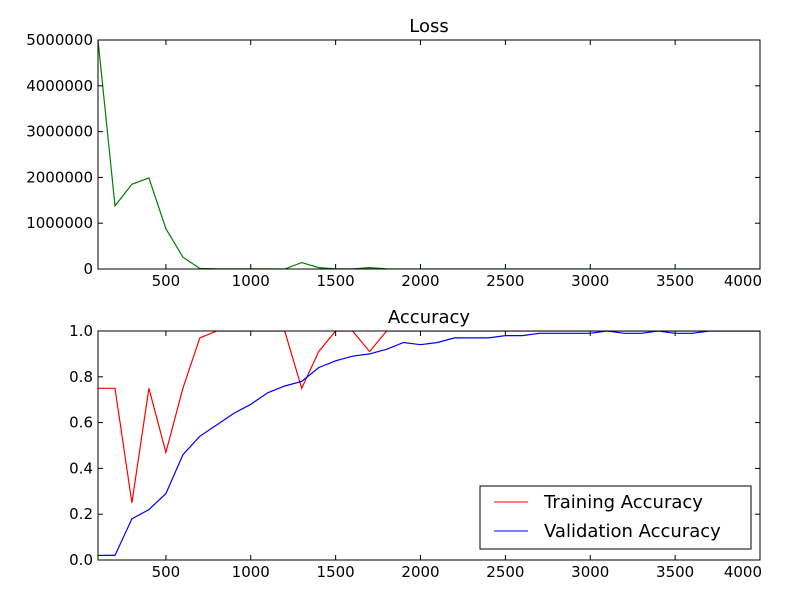  What do you see at coordinates (632, 531) in the screenshot?
I see `legend-label-validation: Validation Accuracy` at bounding box center [632, 531].